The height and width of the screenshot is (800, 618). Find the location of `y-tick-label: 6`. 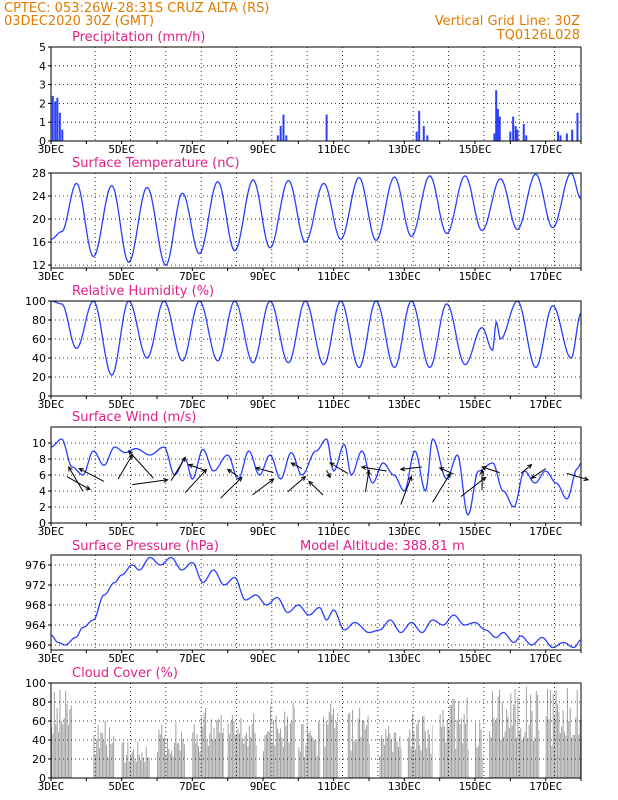

y-tick-label: 6 is located at coordinates (42, 475).